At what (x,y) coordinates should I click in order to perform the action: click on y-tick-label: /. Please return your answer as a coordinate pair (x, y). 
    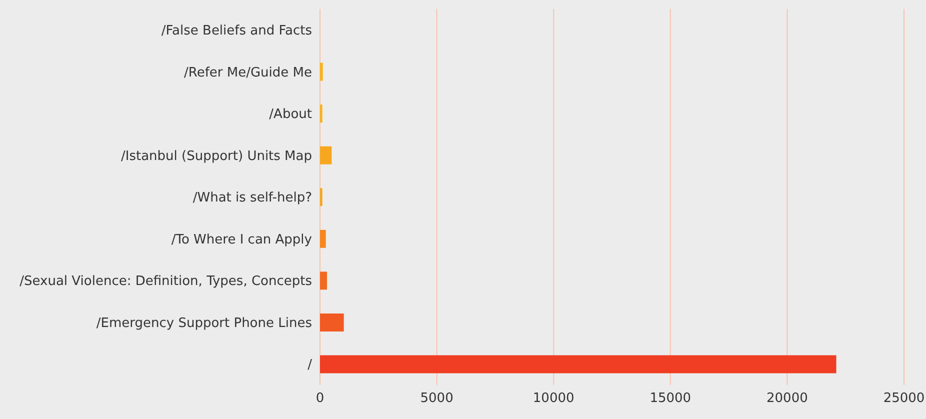
    Looking at the image, I should click on (310, 365).